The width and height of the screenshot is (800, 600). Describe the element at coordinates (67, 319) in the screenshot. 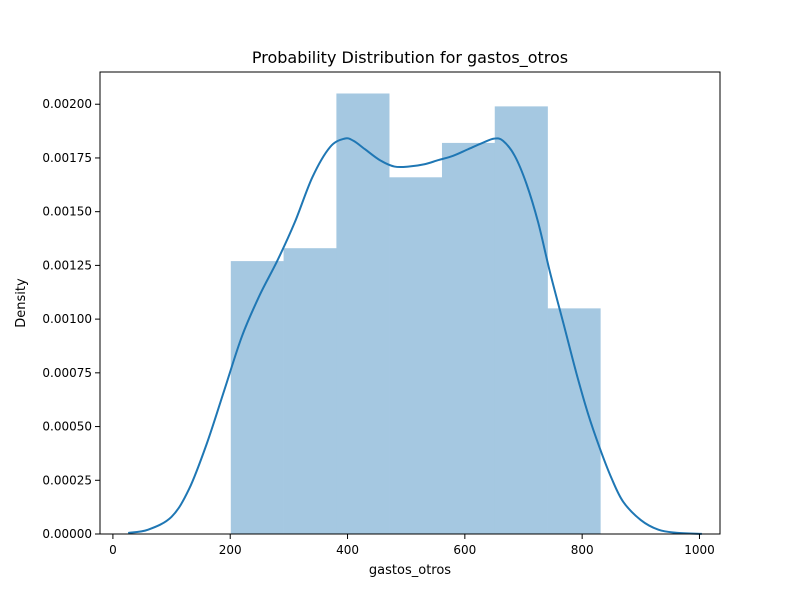

I see `y-tick-label: 0.00100` at that location.